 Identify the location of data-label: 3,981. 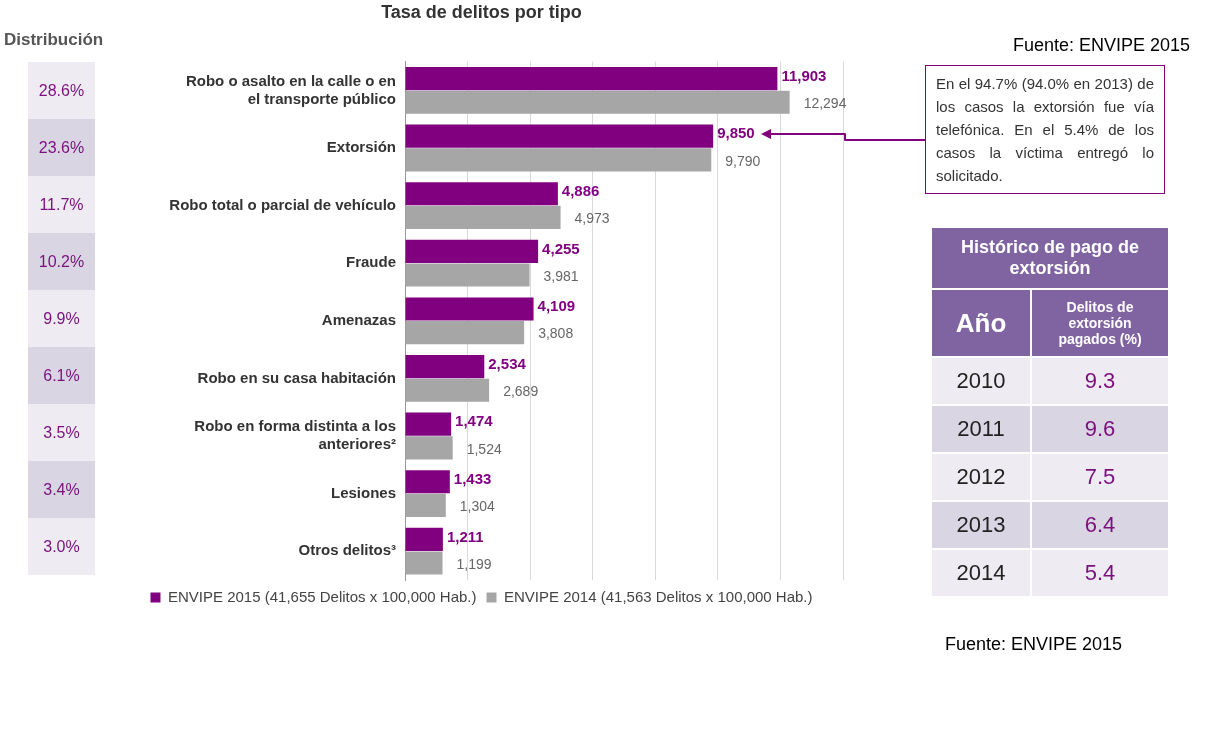
(561, 275).